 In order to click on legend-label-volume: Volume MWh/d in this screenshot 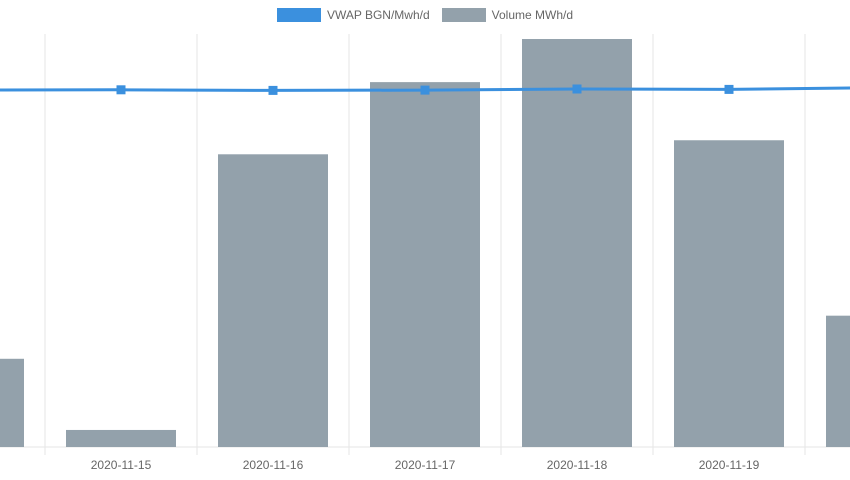, I will do `click(532, 15)`.